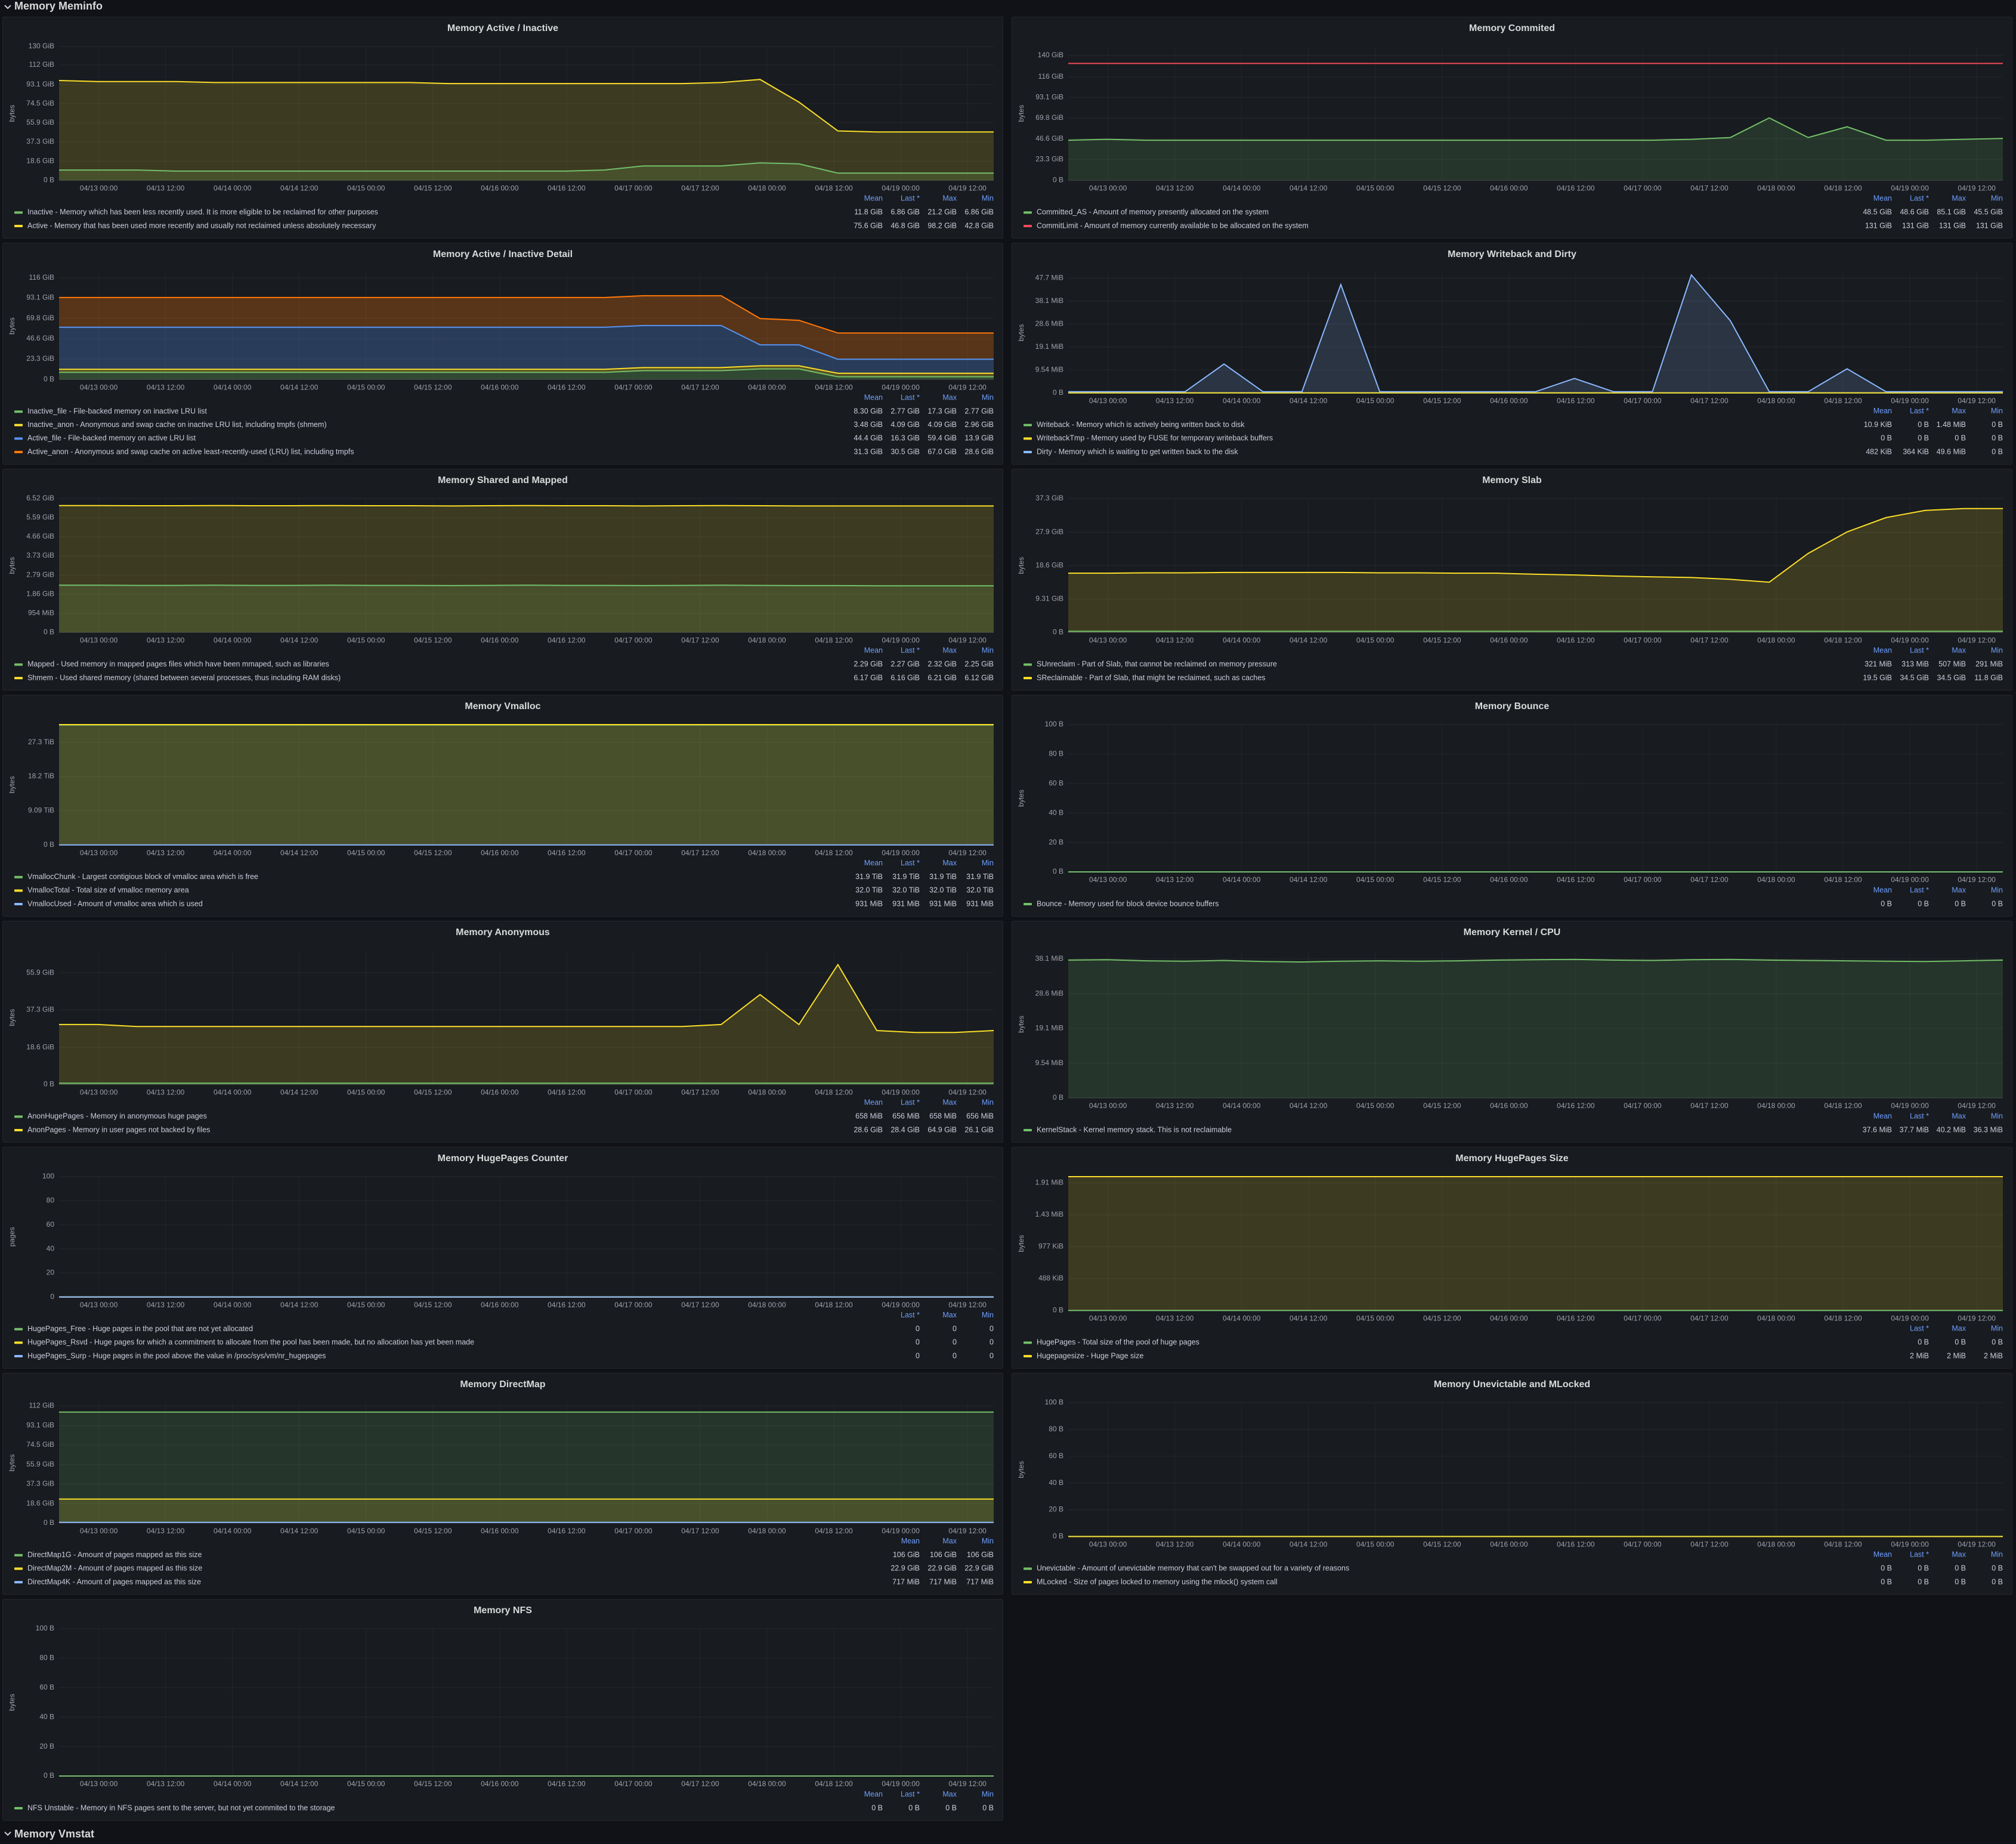 The width and height of the screenshot is (2016, 1844). What do you see at coordinates (41, 776) in the screenshot?
I see `y-tick-label: 18.2 TiB` at bounding box center [41, 776].